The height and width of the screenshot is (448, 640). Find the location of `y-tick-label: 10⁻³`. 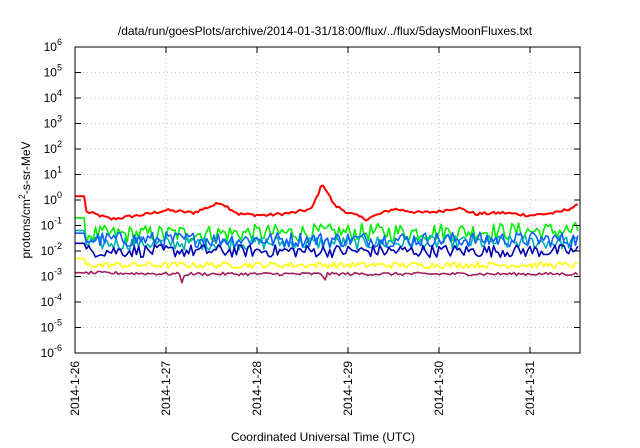

y-tick-label: 10⁻³ is located at coordinates (51, 275).